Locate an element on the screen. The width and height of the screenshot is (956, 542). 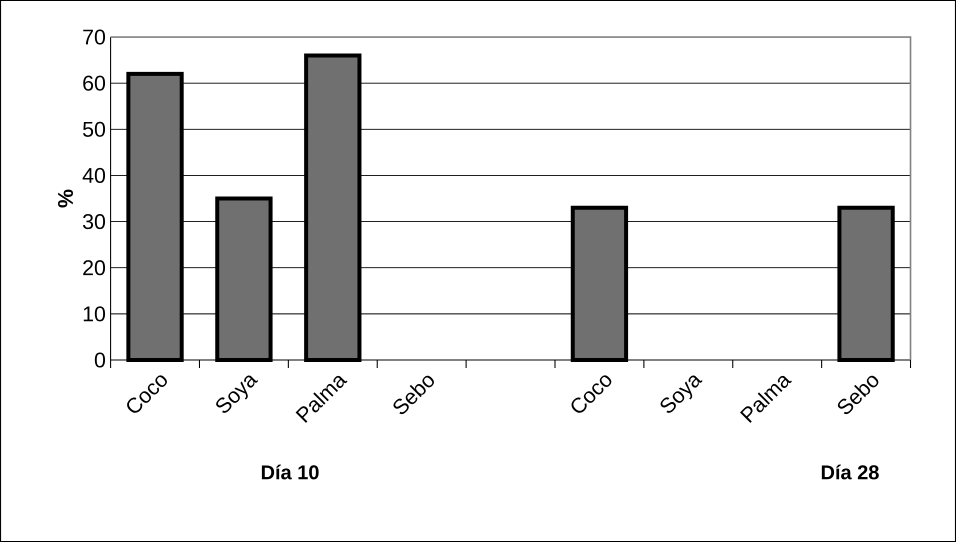
y-tick-label: 40 is located at coordinates (94, 175).